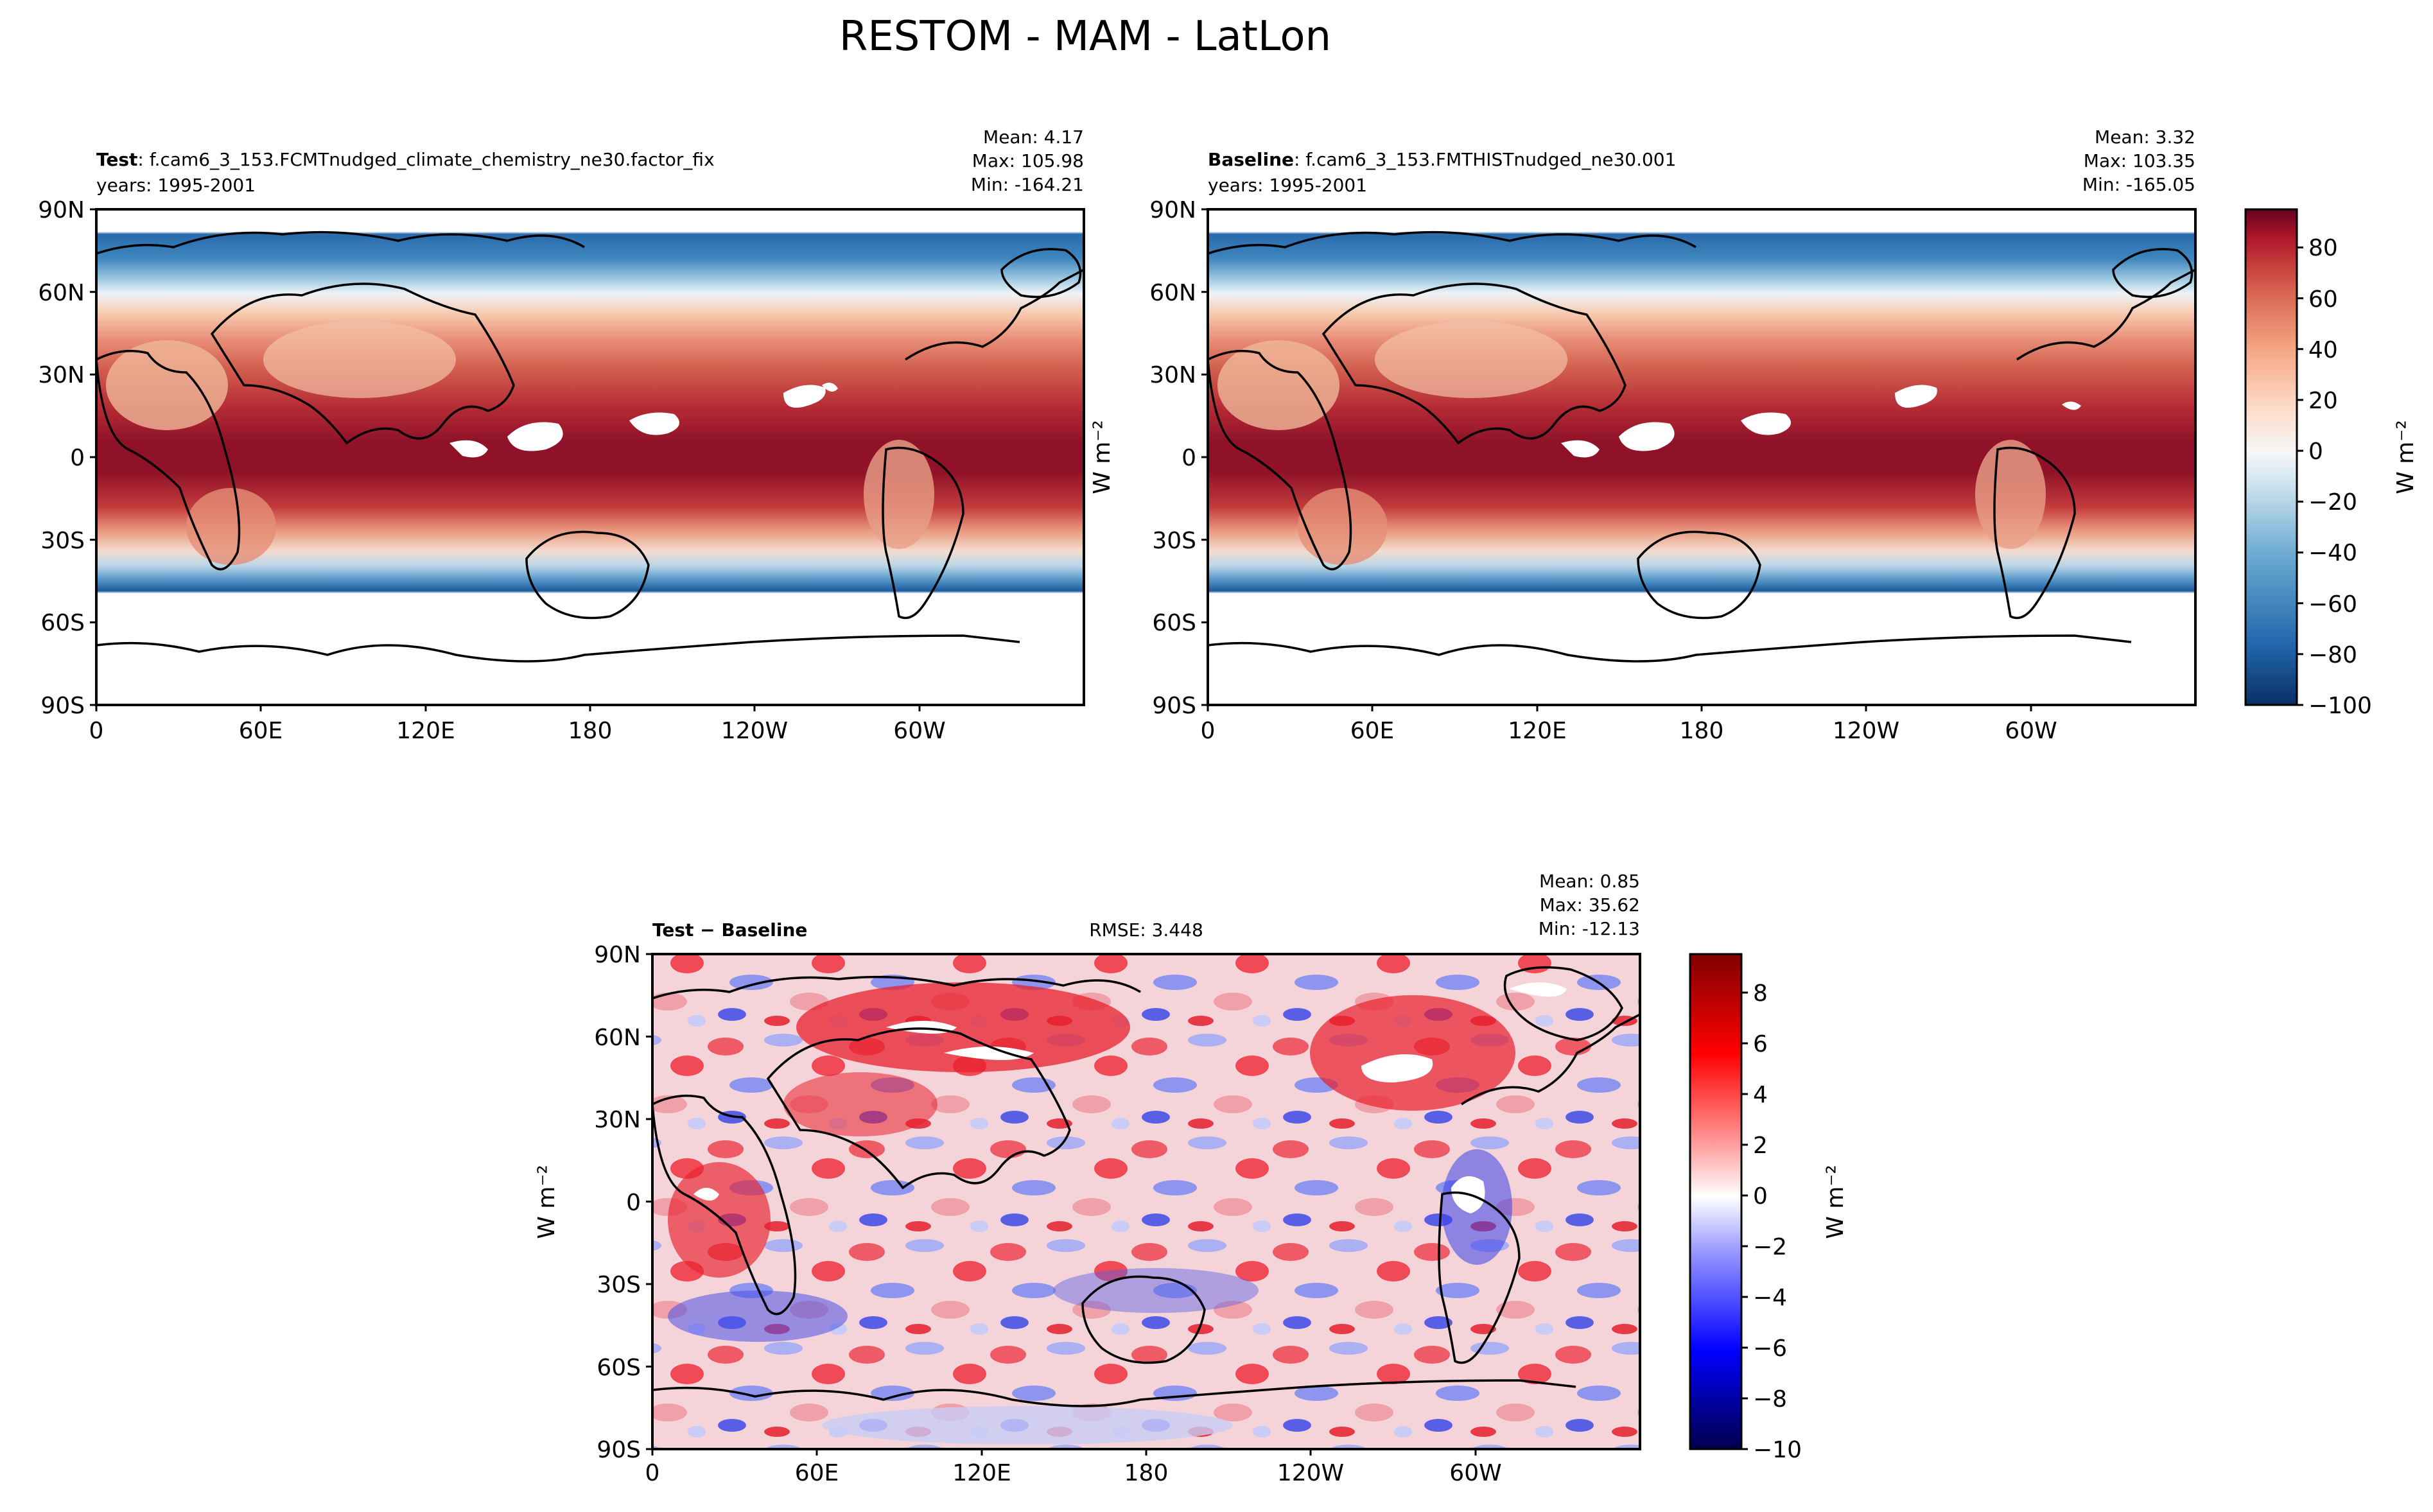  Describe the element at coordinates (1760, 1044) in the screenshot. I see `cbar-tick-label: 6` at that location.